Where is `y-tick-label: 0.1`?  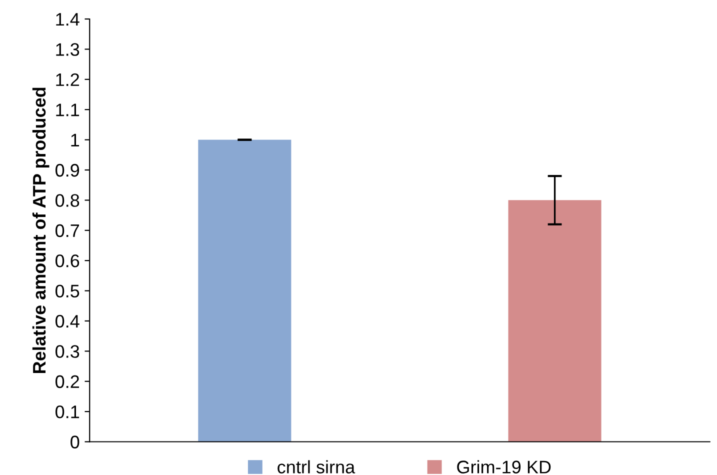
y-tick-label: 0.1 is located at coordinates (68, 411).